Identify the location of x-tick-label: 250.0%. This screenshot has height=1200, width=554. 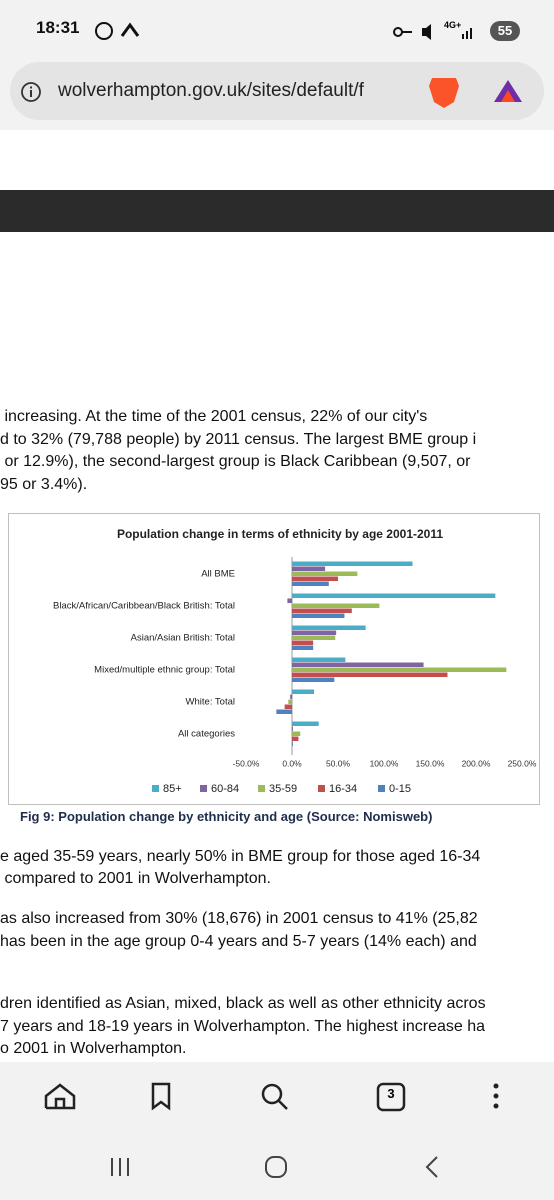
(522, 763).